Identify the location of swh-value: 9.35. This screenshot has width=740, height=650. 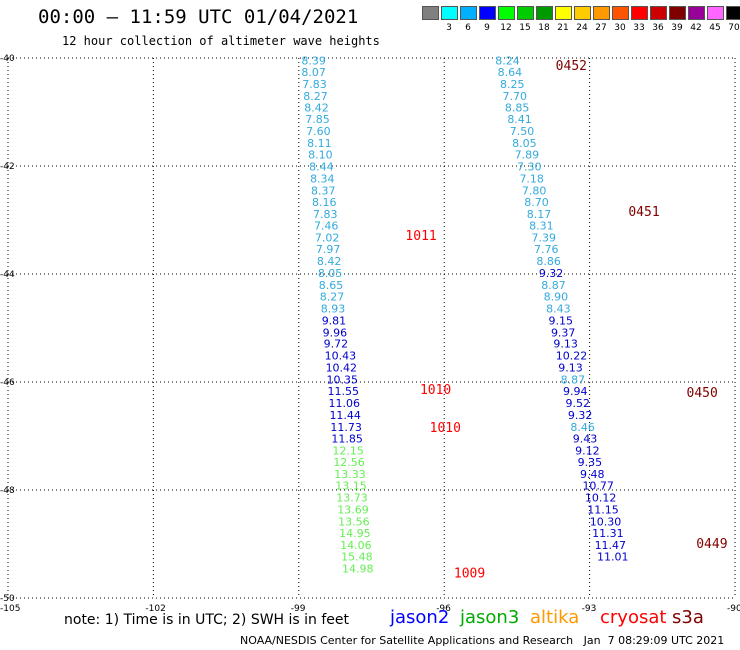
(590, 462).